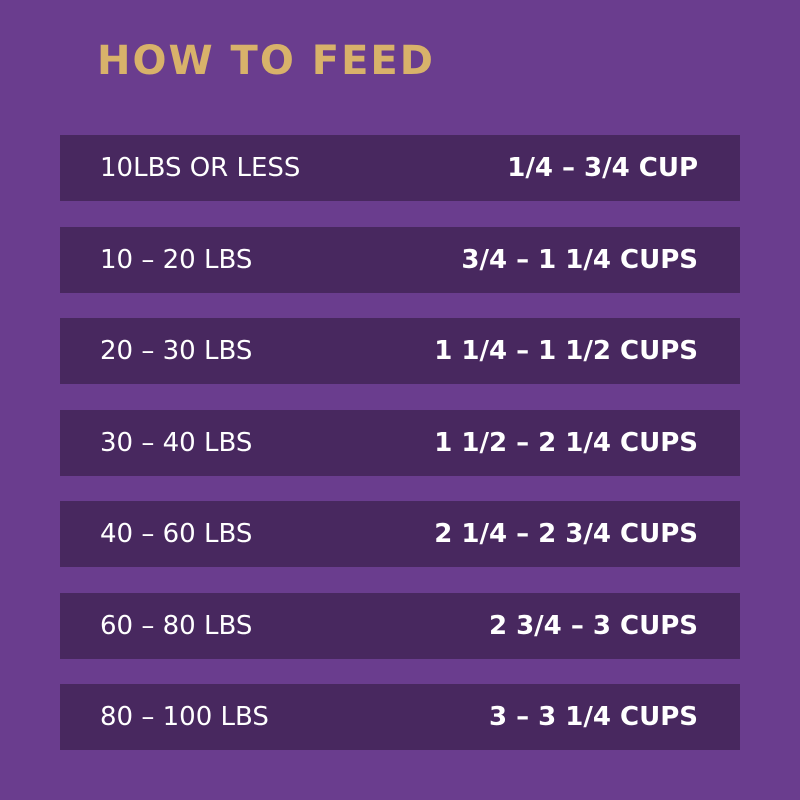  Describe the element at coordinates (200, 168) in the screenshot. I see `weight: 10LBS OR LESS` at that location.